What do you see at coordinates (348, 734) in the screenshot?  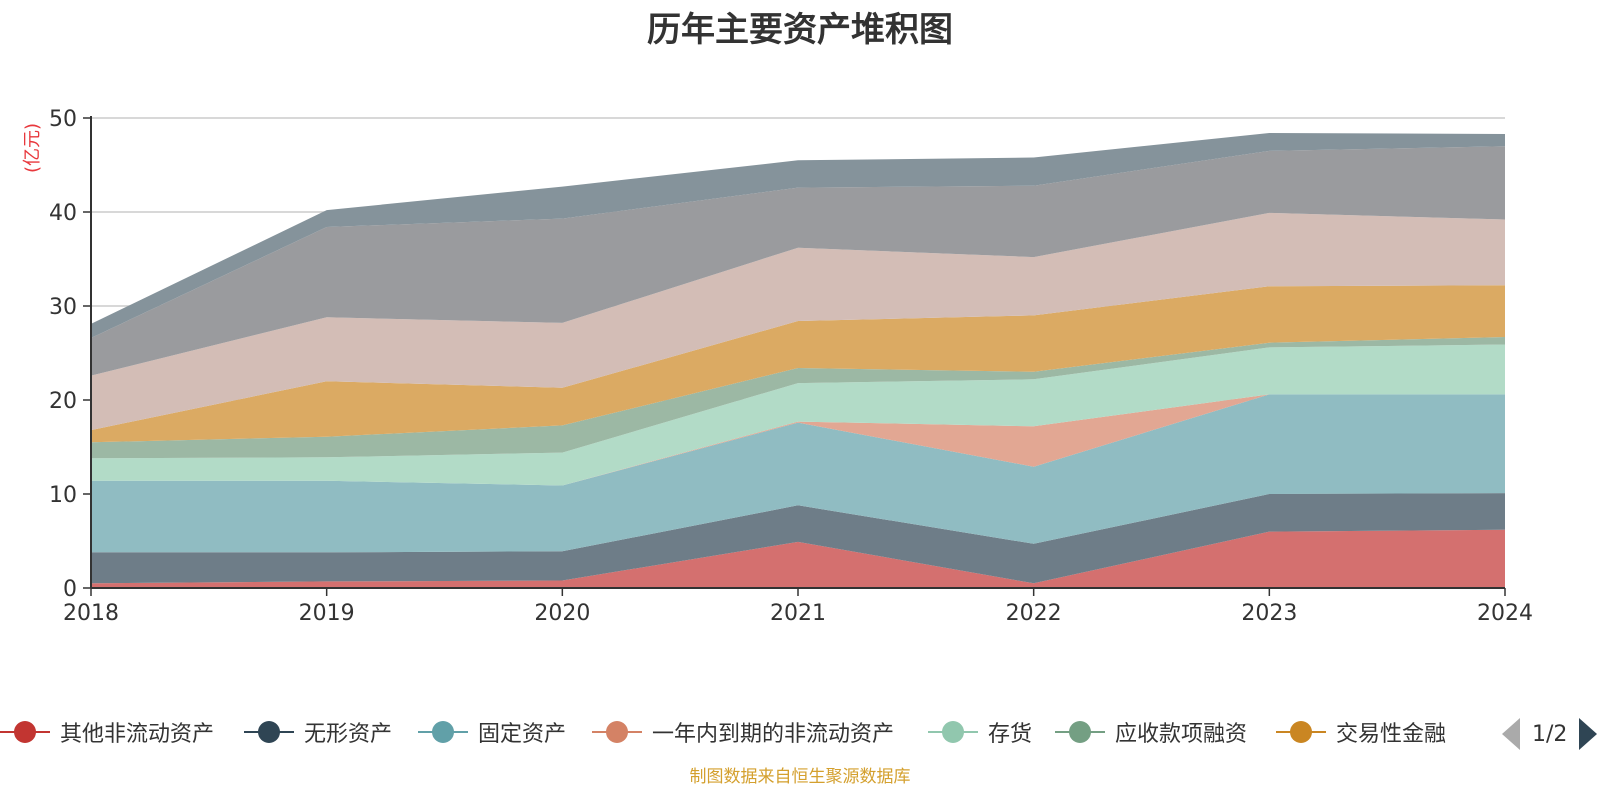 I see `legend-label: 无形资产` at bounding box center [348, 734].